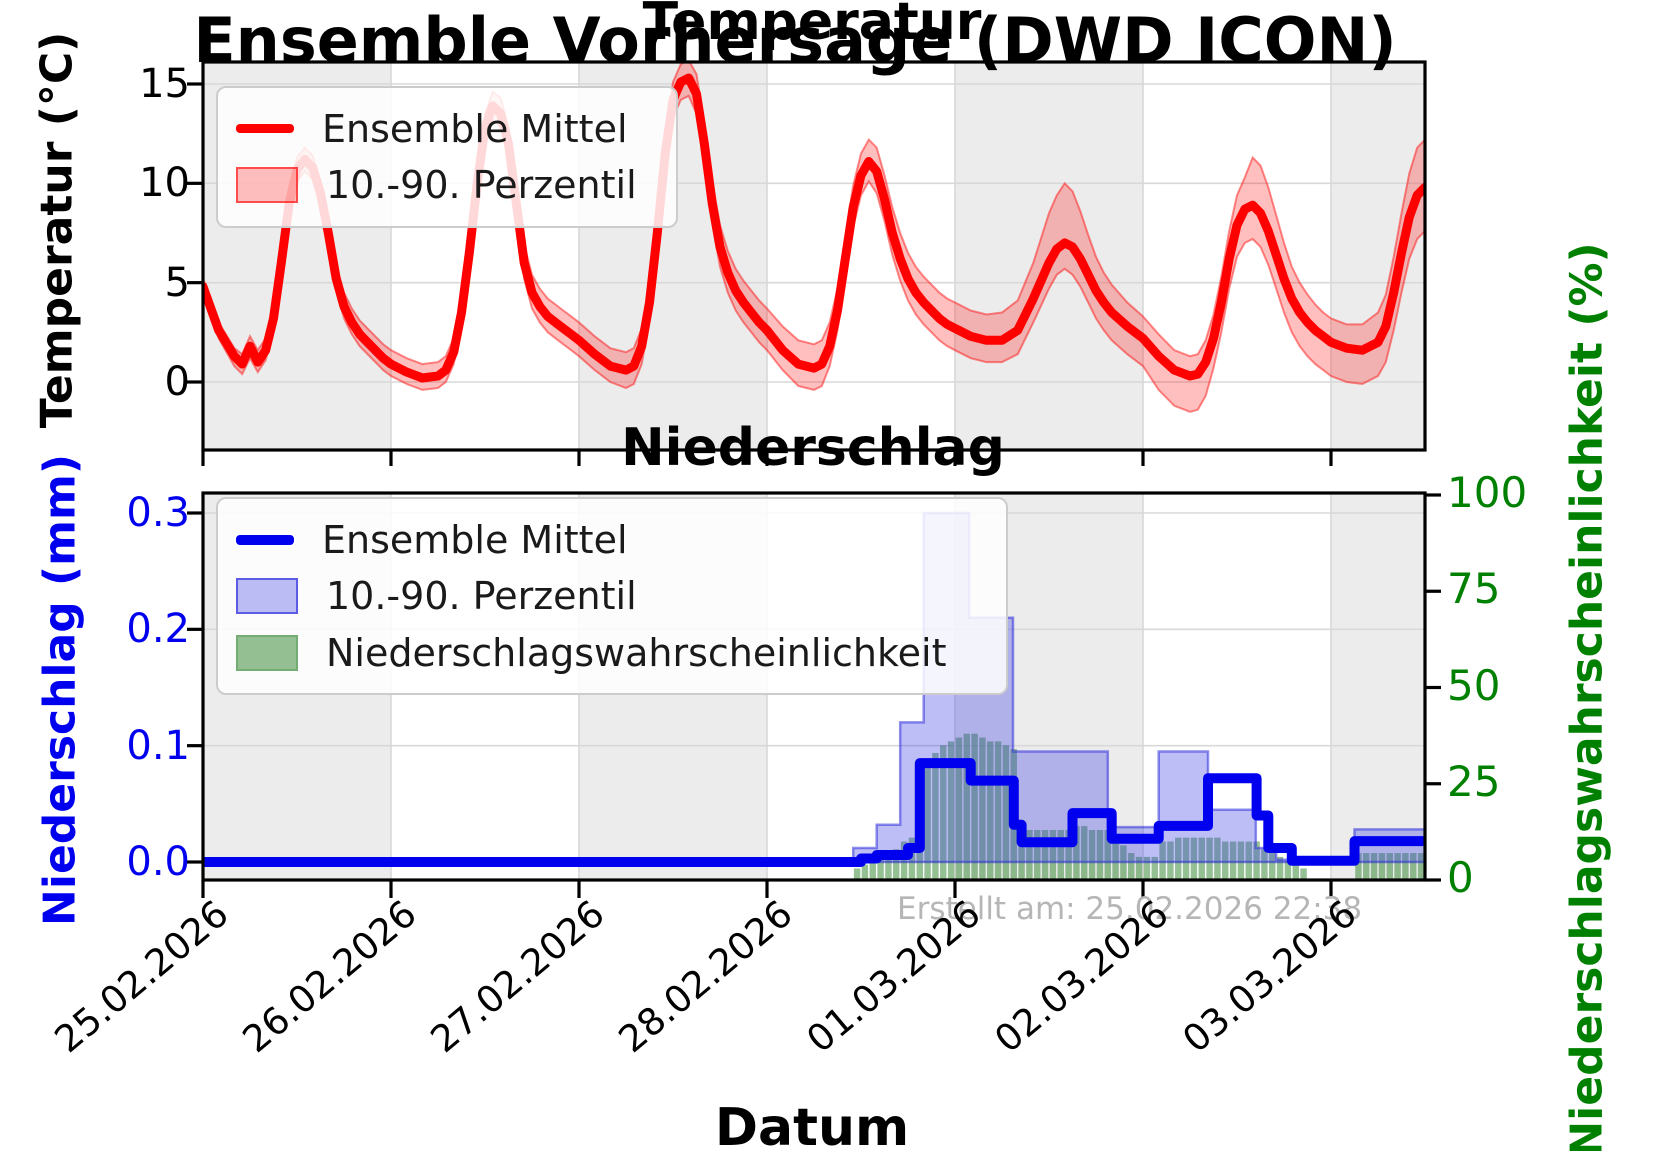  I want to click on precipitation-title: Niederschlag, so click(813, 448).